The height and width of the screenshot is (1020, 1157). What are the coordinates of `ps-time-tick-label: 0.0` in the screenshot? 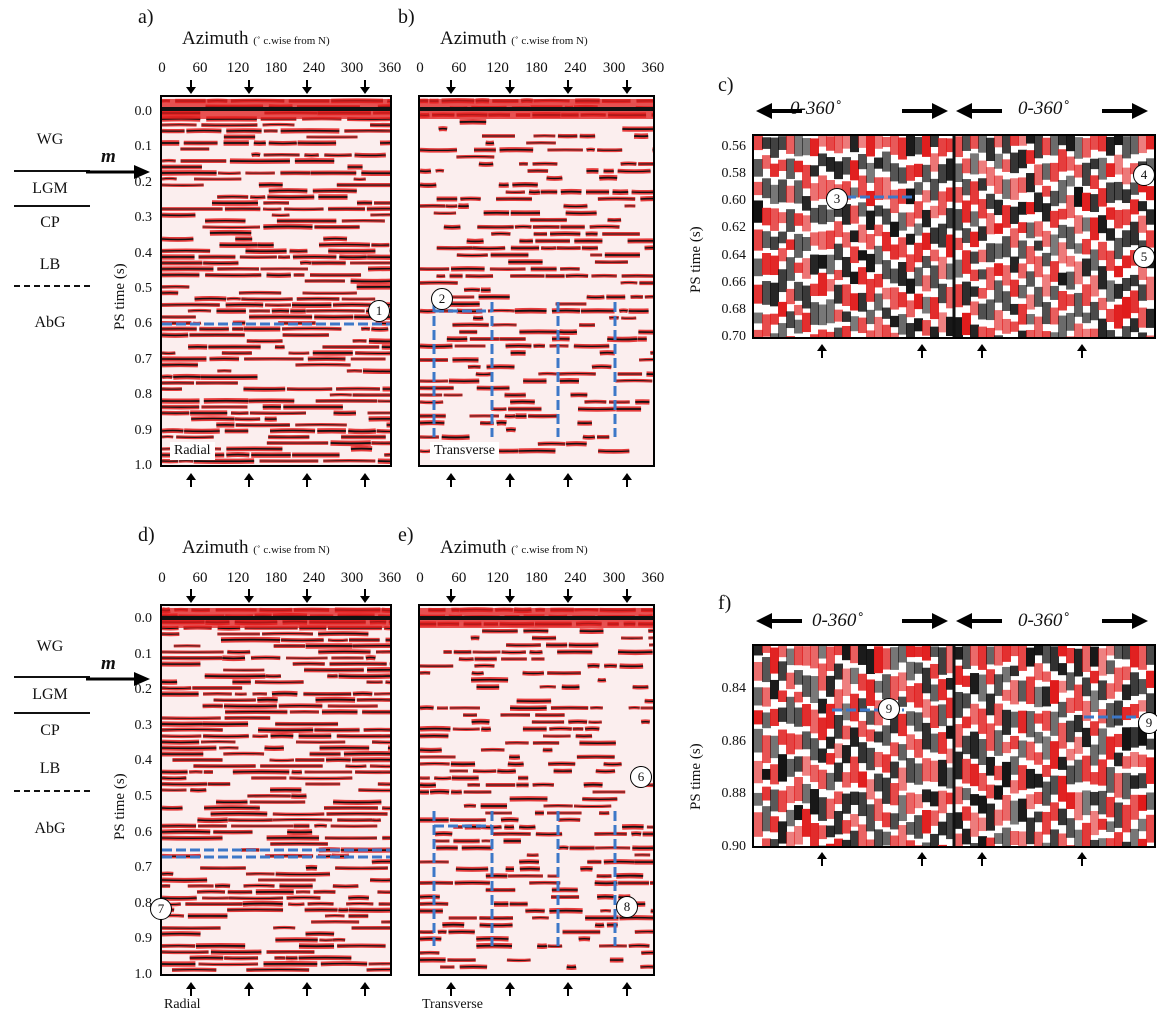 It's located at (143, 111).